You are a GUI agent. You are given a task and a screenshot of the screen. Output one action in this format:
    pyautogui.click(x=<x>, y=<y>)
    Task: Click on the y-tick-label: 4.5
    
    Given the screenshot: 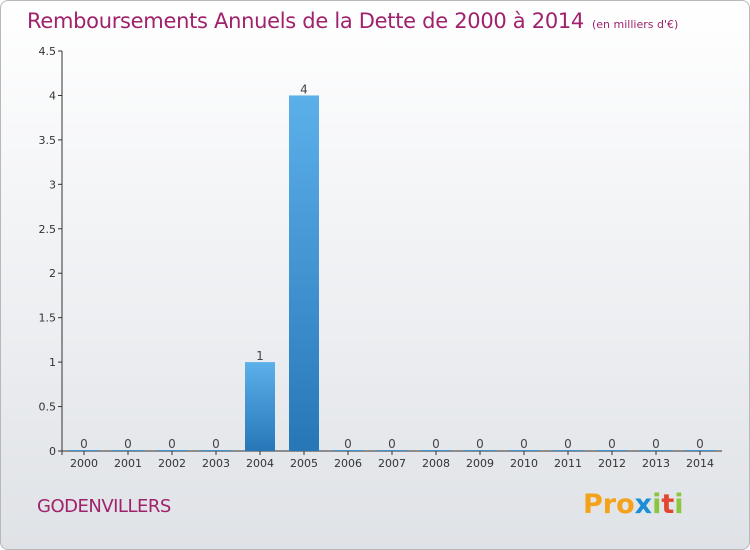 What is the action you would take?
    pyautogui.click(x=48, y=51)
    